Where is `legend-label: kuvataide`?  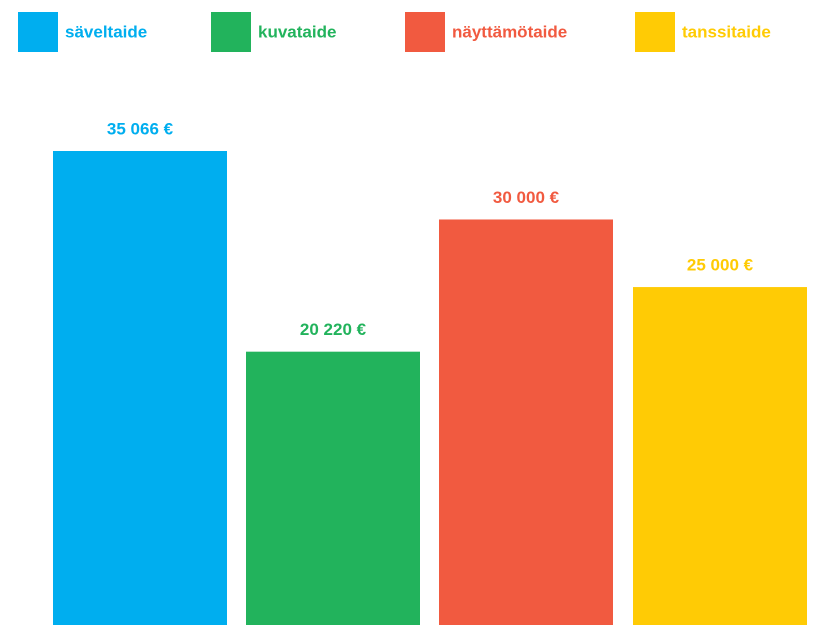
legend-label: kuvataide is located at coordinates (297, 31).